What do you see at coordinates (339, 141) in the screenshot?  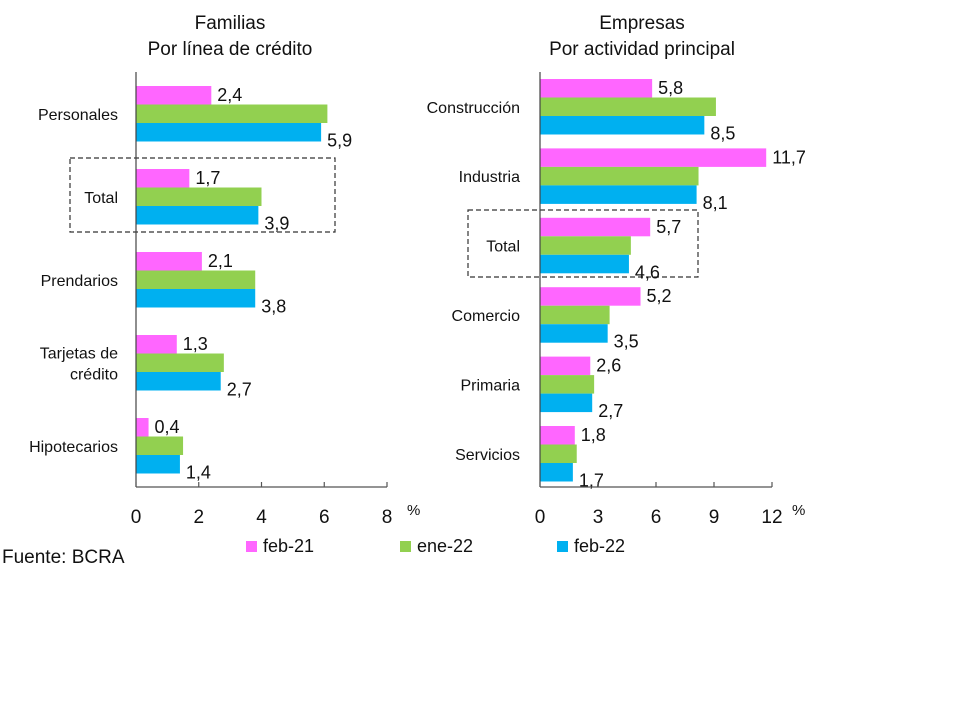 I see `familias-data-label-feb-22: 5,9` at bounding box center [339, 141].